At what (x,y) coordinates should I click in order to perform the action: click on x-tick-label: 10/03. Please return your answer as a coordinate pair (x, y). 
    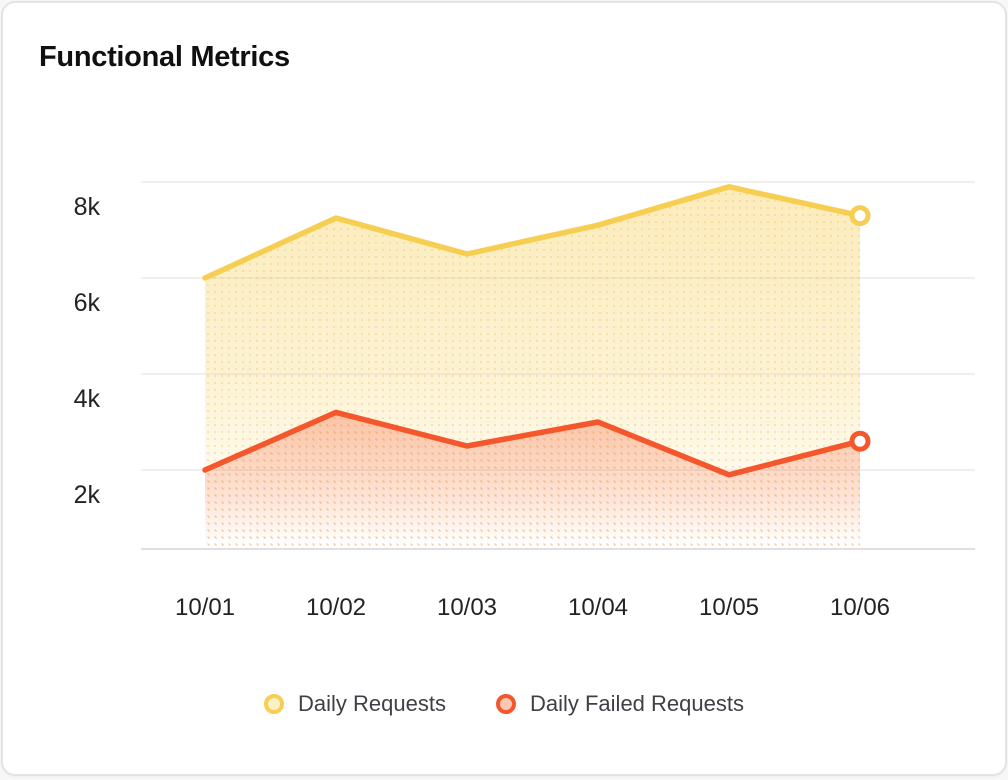
    Looking at the image, I should click on (467, 607).